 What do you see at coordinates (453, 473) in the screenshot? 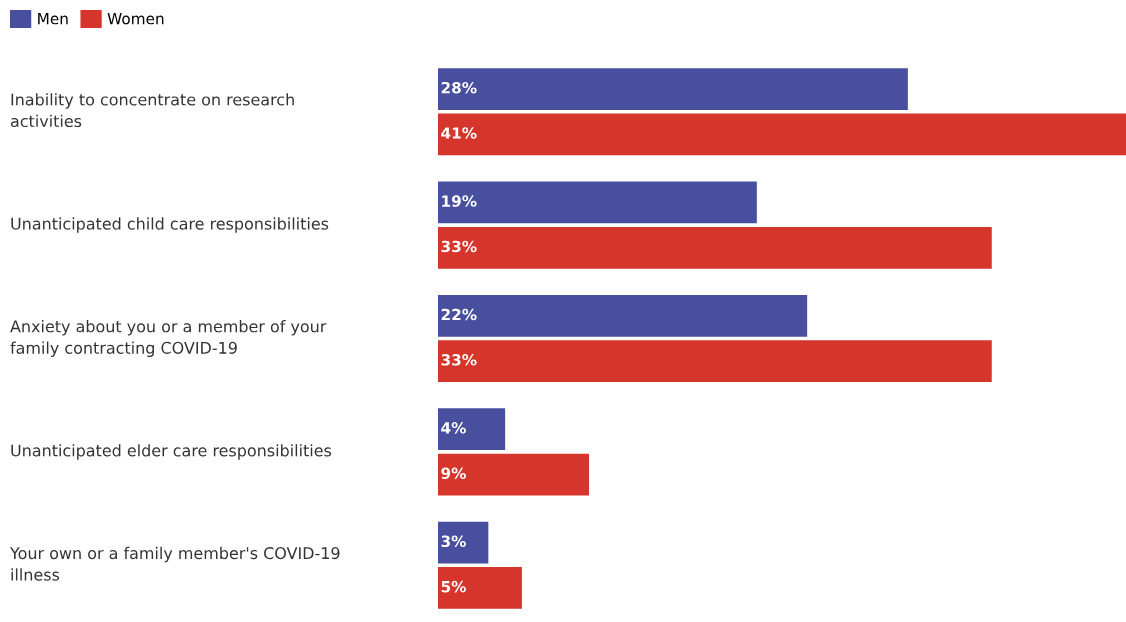
I see `data-label: 9%` at bounding box center [453, 473].